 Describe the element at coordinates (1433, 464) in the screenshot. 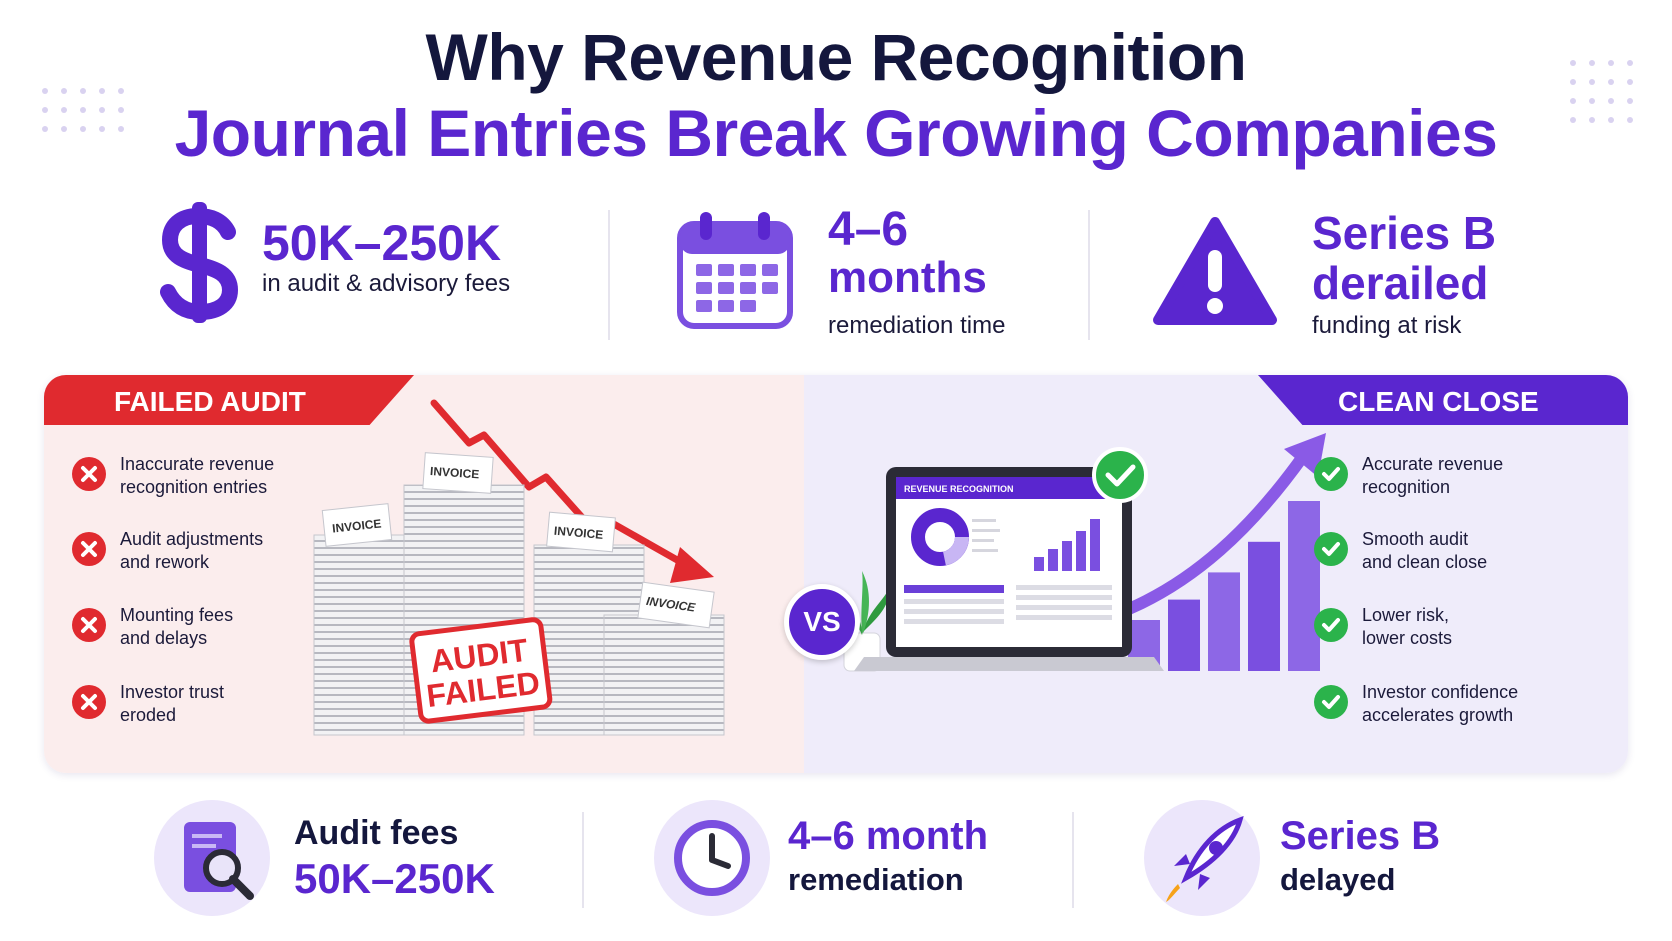

I see `clean-item-line1: Accurate revenue` at that location.